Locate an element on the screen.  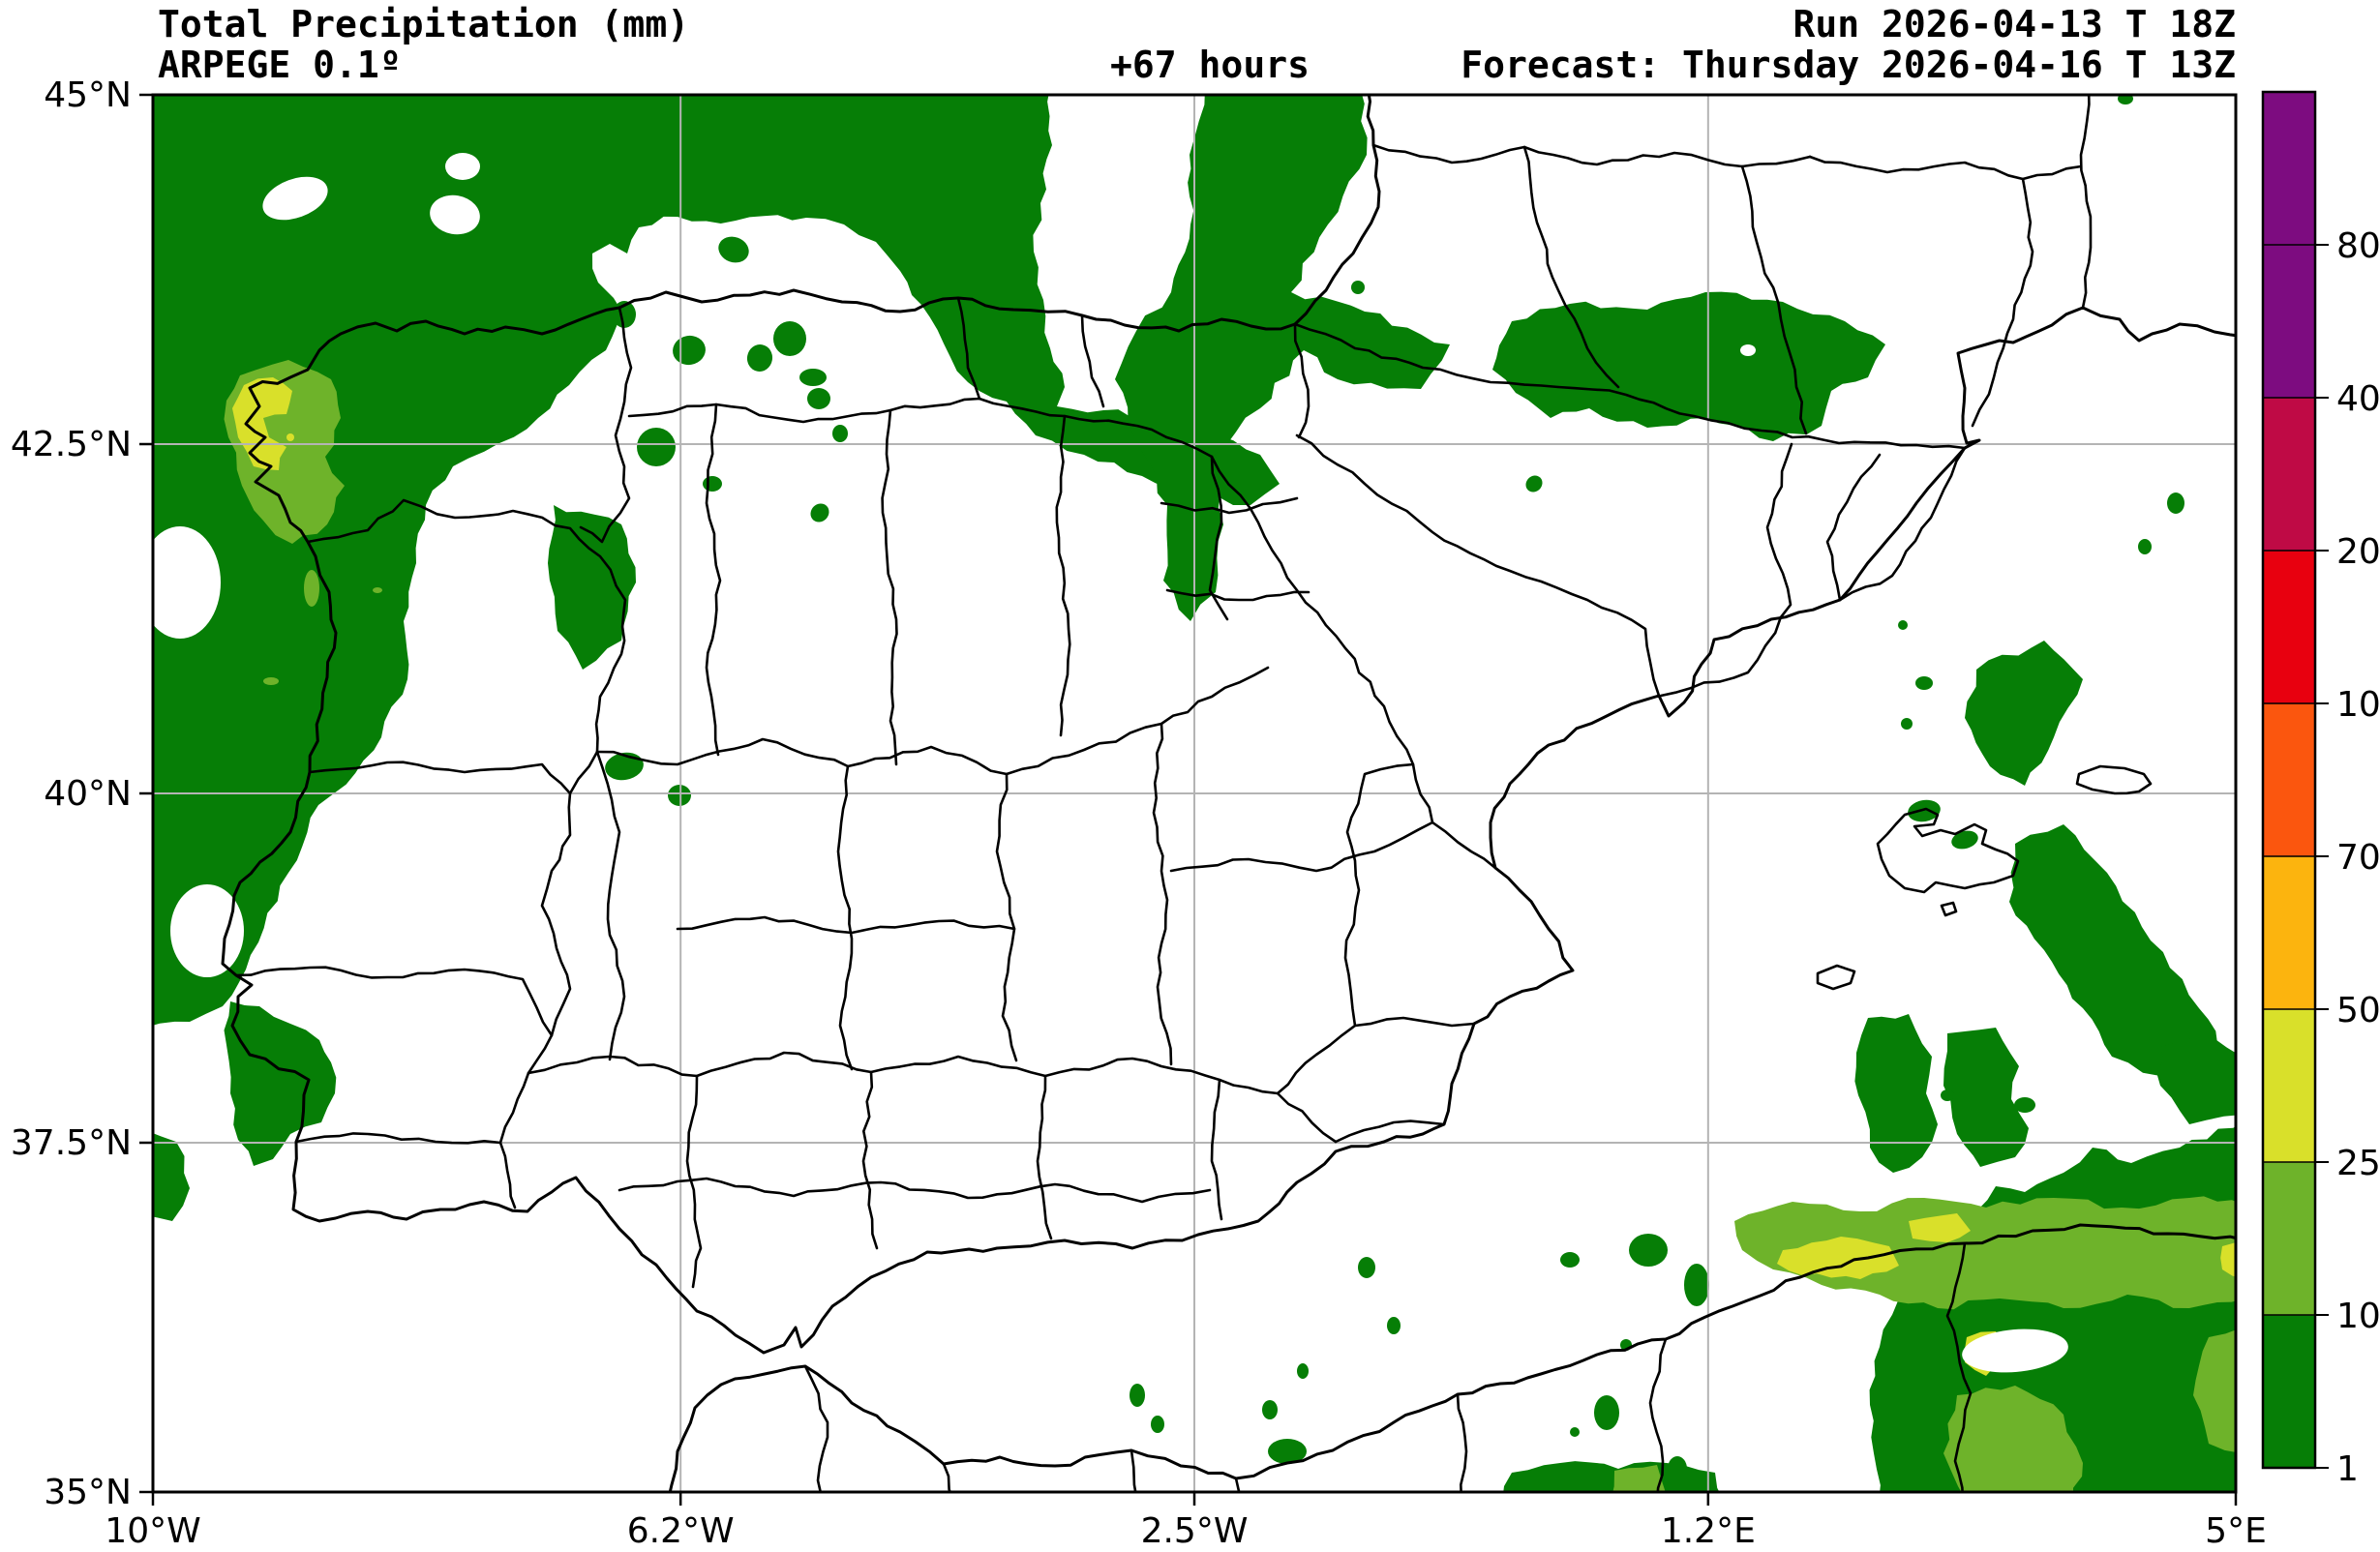
run-label: Run 2026-04-13 T 18Z is located at coordinates (2014, 24).